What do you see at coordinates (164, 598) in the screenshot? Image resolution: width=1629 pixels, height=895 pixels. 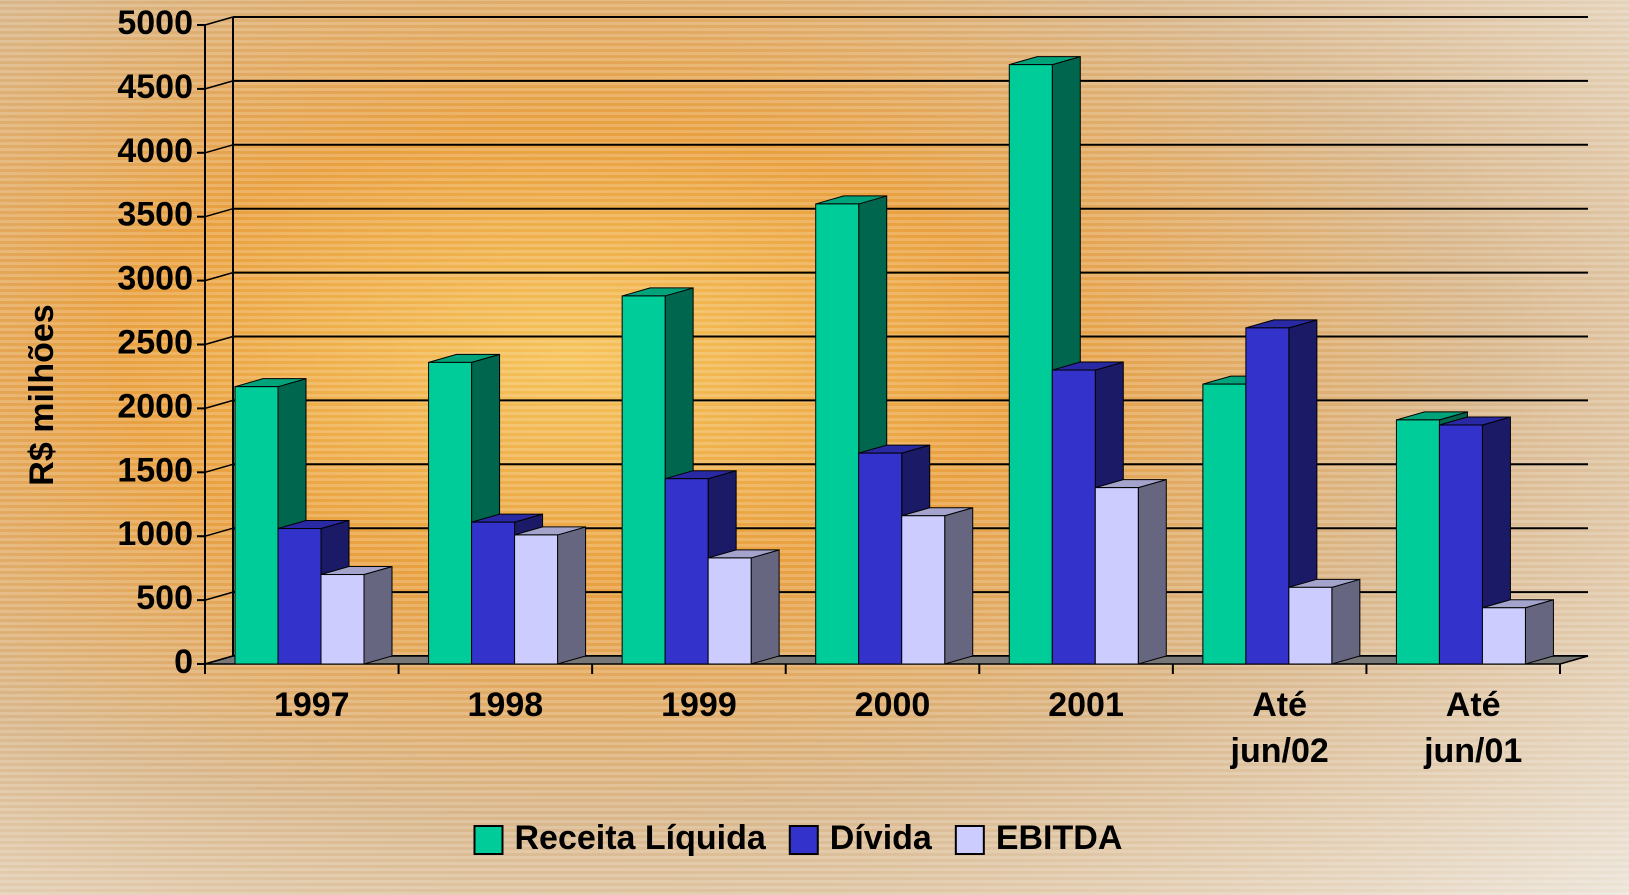 I see `y-tick-label: 500` at bounding box center [164, 598].